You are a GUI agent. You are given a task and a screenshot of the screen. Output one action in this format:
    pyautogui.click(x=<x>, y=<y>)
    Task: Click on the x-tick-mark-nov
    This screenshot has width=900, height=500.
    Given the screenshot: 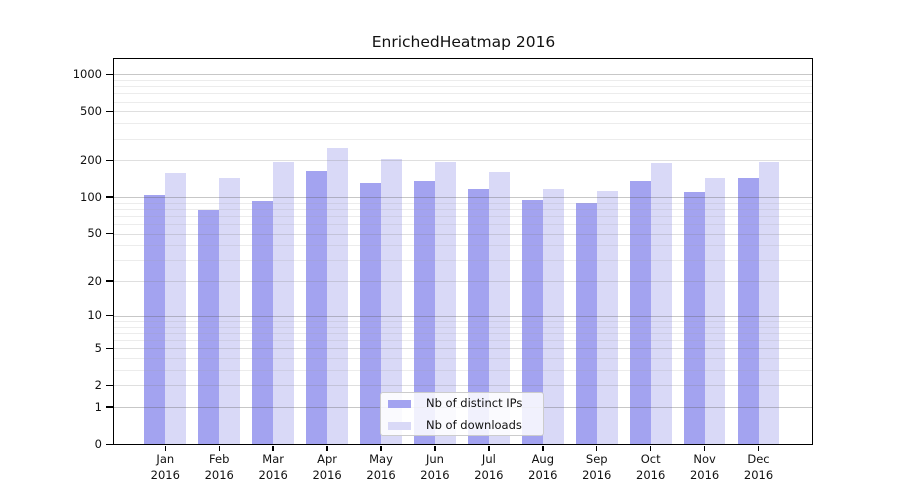 What is the action you would take?
    pyautogui.click(x=704, y=448)
    